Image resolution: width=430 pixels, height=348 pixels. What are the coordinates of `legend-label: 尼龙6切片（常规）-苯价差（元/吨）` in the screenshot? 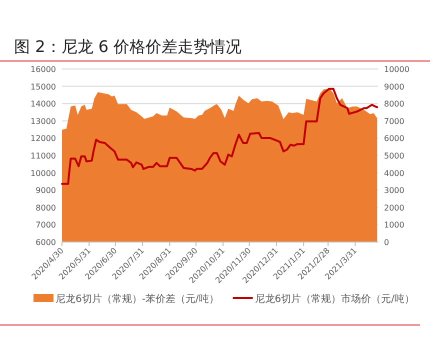 It's located at (137, 299).